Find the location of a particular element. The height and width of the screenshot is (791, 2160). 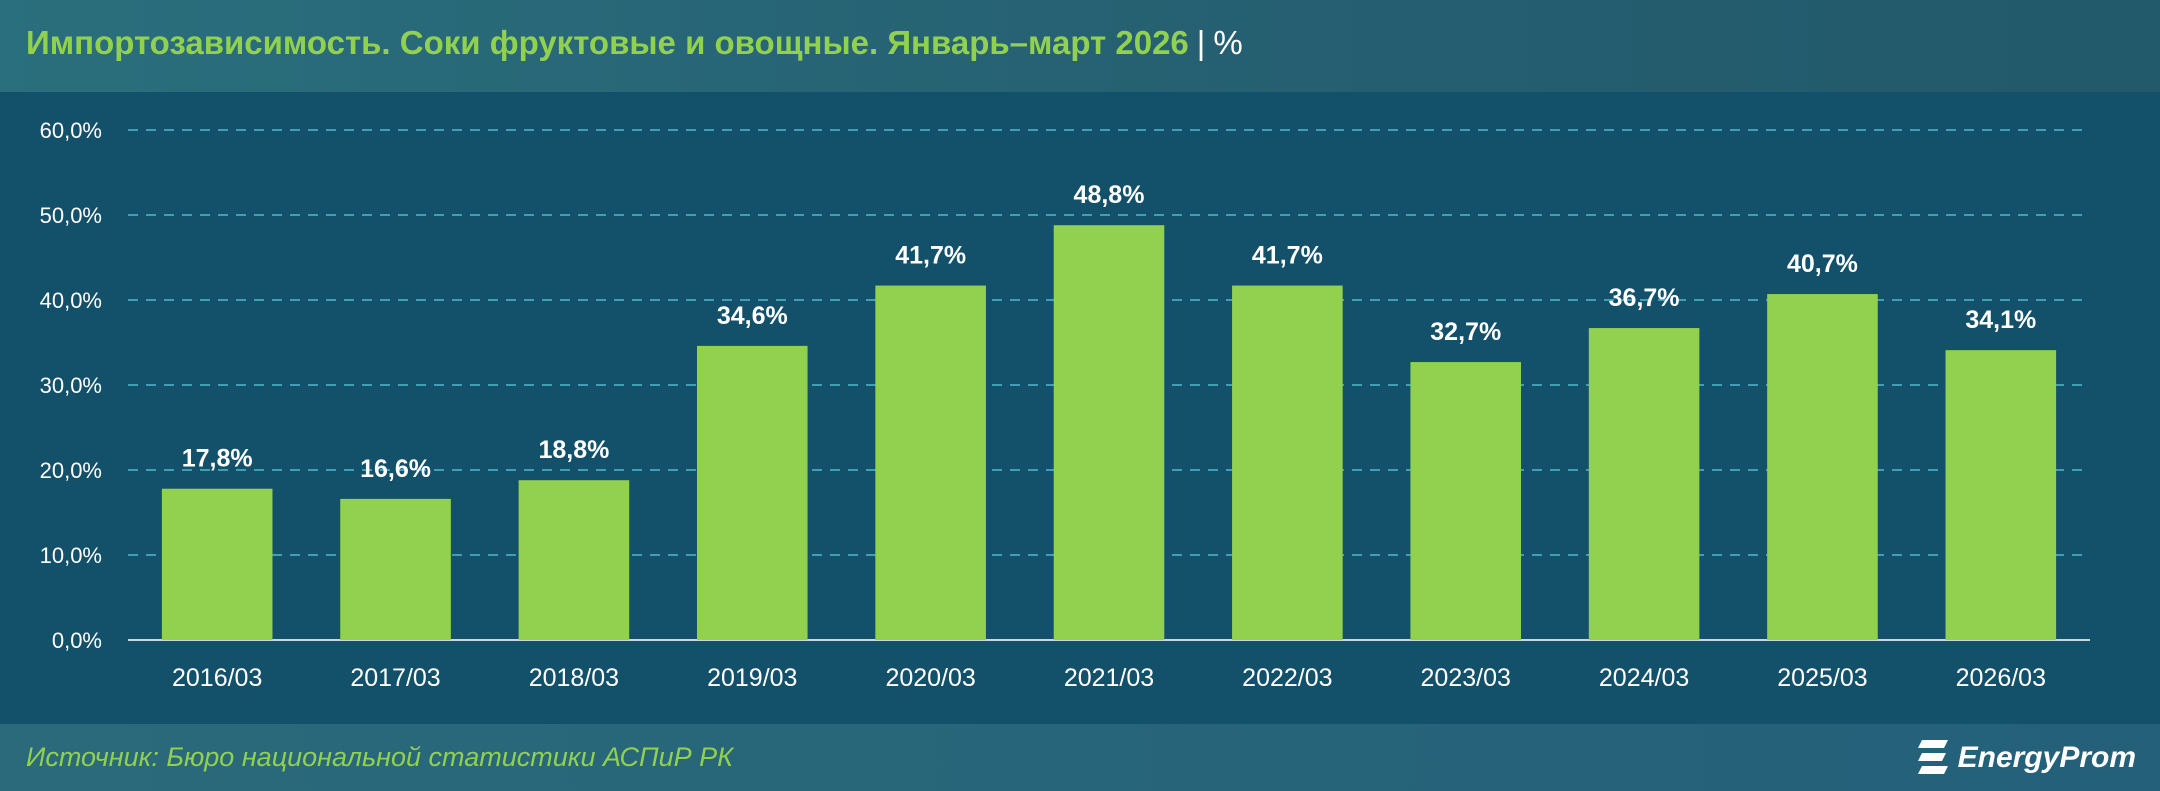

y-tick-label: 50,0% is located at coordinates (71, 215).